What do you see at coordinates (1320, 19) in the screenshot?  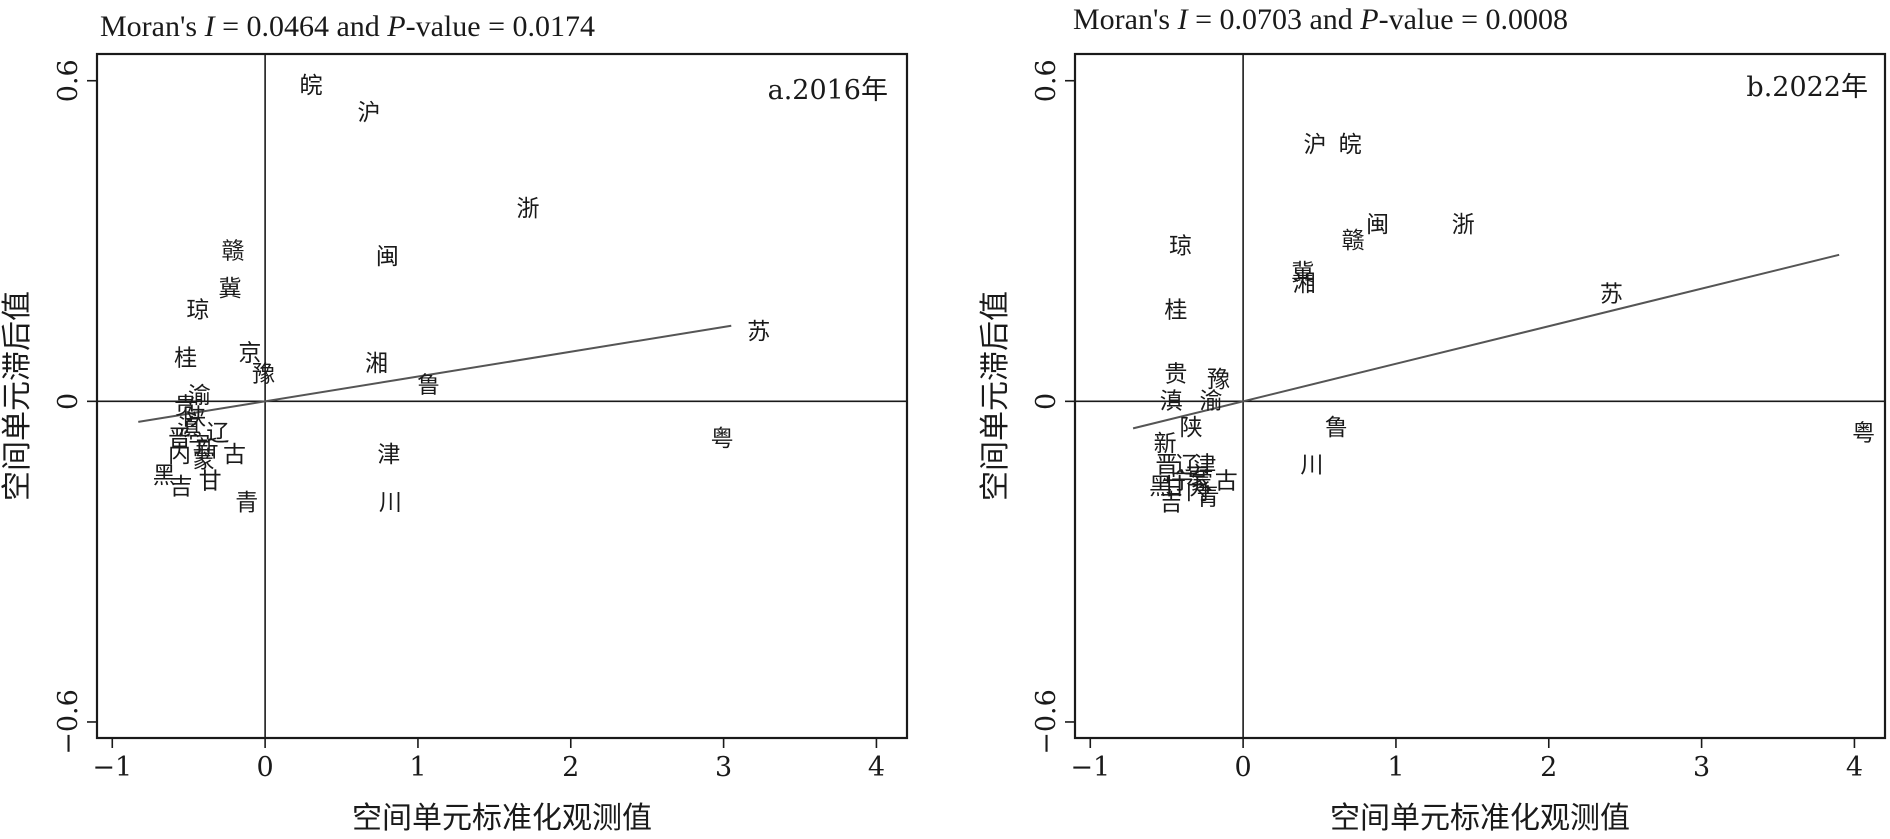 I see `moran-statistic: Moran's I = 0.0703 and P-value = 0.0008` at bounding box center [1320, 19].